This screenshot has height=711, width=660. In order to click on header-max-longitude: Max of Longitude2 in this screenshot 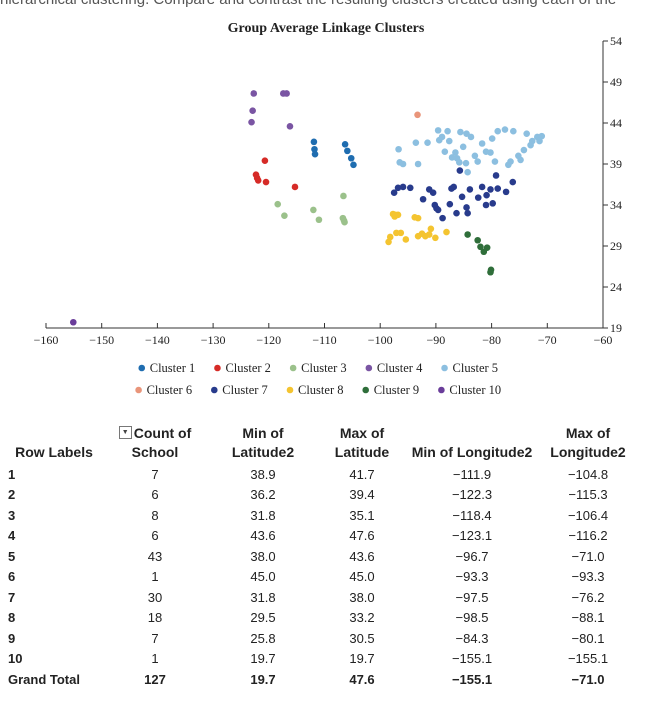, I will do `click(588, 442)`.